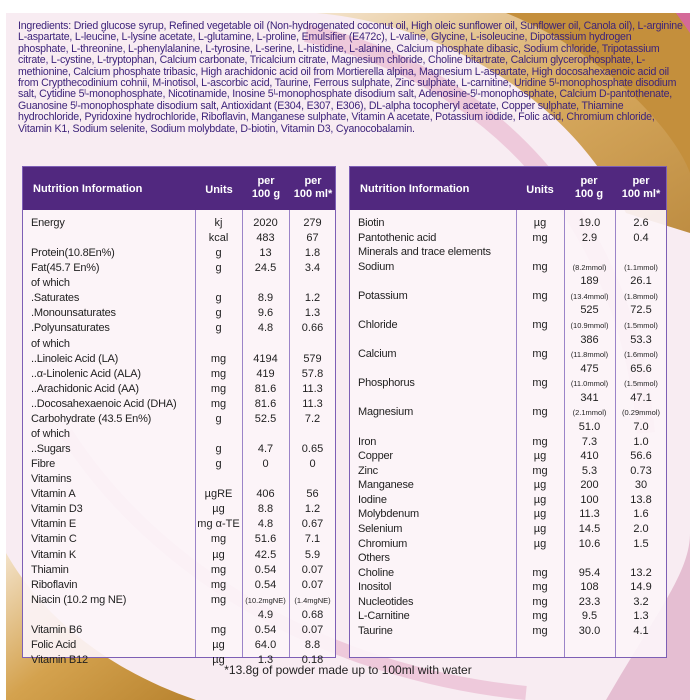 This screenshot has width=690, height=700. Describe the element at coordinates (179, 465) in the screenshot. I see `table-row: Fibre g 0 0` at that location.